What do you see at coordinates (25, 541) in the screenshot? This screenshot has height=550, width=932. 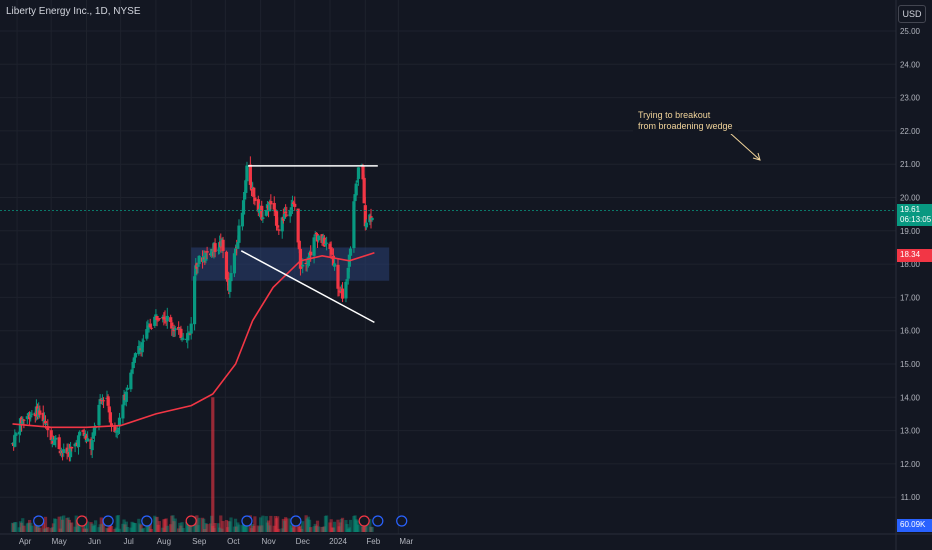 I see `x-tick-label: Apr` at bounding box center [25, 541].